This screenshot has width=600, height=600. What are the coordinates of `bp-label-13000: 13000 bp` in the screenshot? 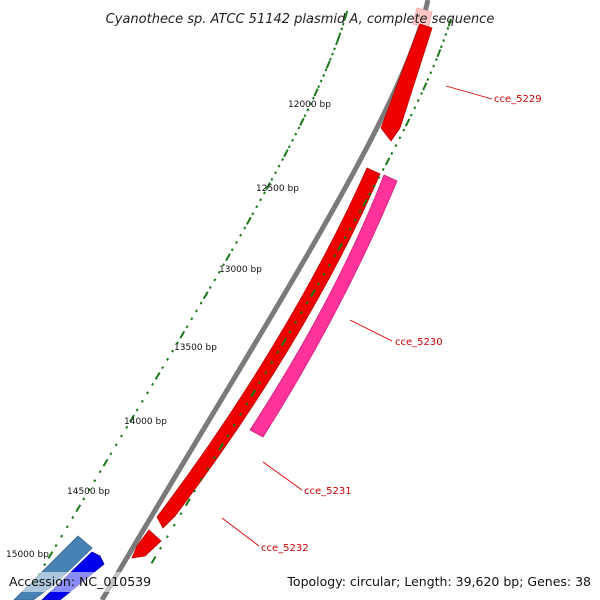 It's located at (240, 270).